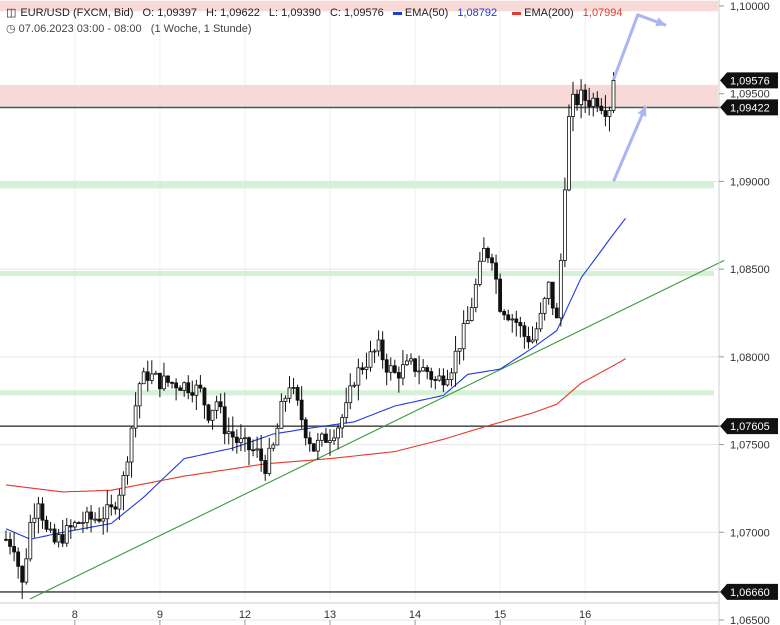  Describe the element at coordinates (169, 13) in the screenshot. I see `open-value: O: 1,09397` at that location.